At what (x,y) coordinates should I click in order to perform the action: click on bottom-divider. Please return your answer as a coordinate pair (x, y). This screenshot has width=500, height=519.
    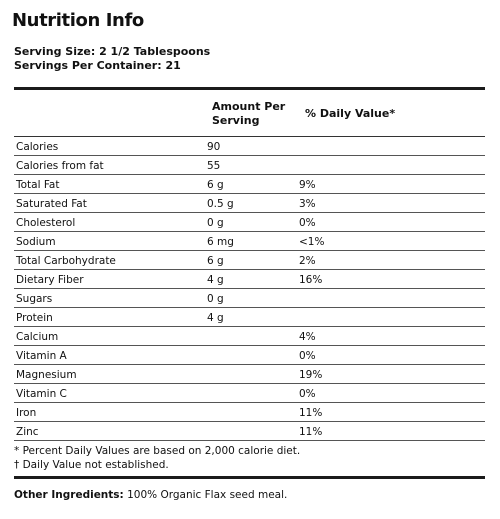
    Looking at the image, I should click on (249, 477).